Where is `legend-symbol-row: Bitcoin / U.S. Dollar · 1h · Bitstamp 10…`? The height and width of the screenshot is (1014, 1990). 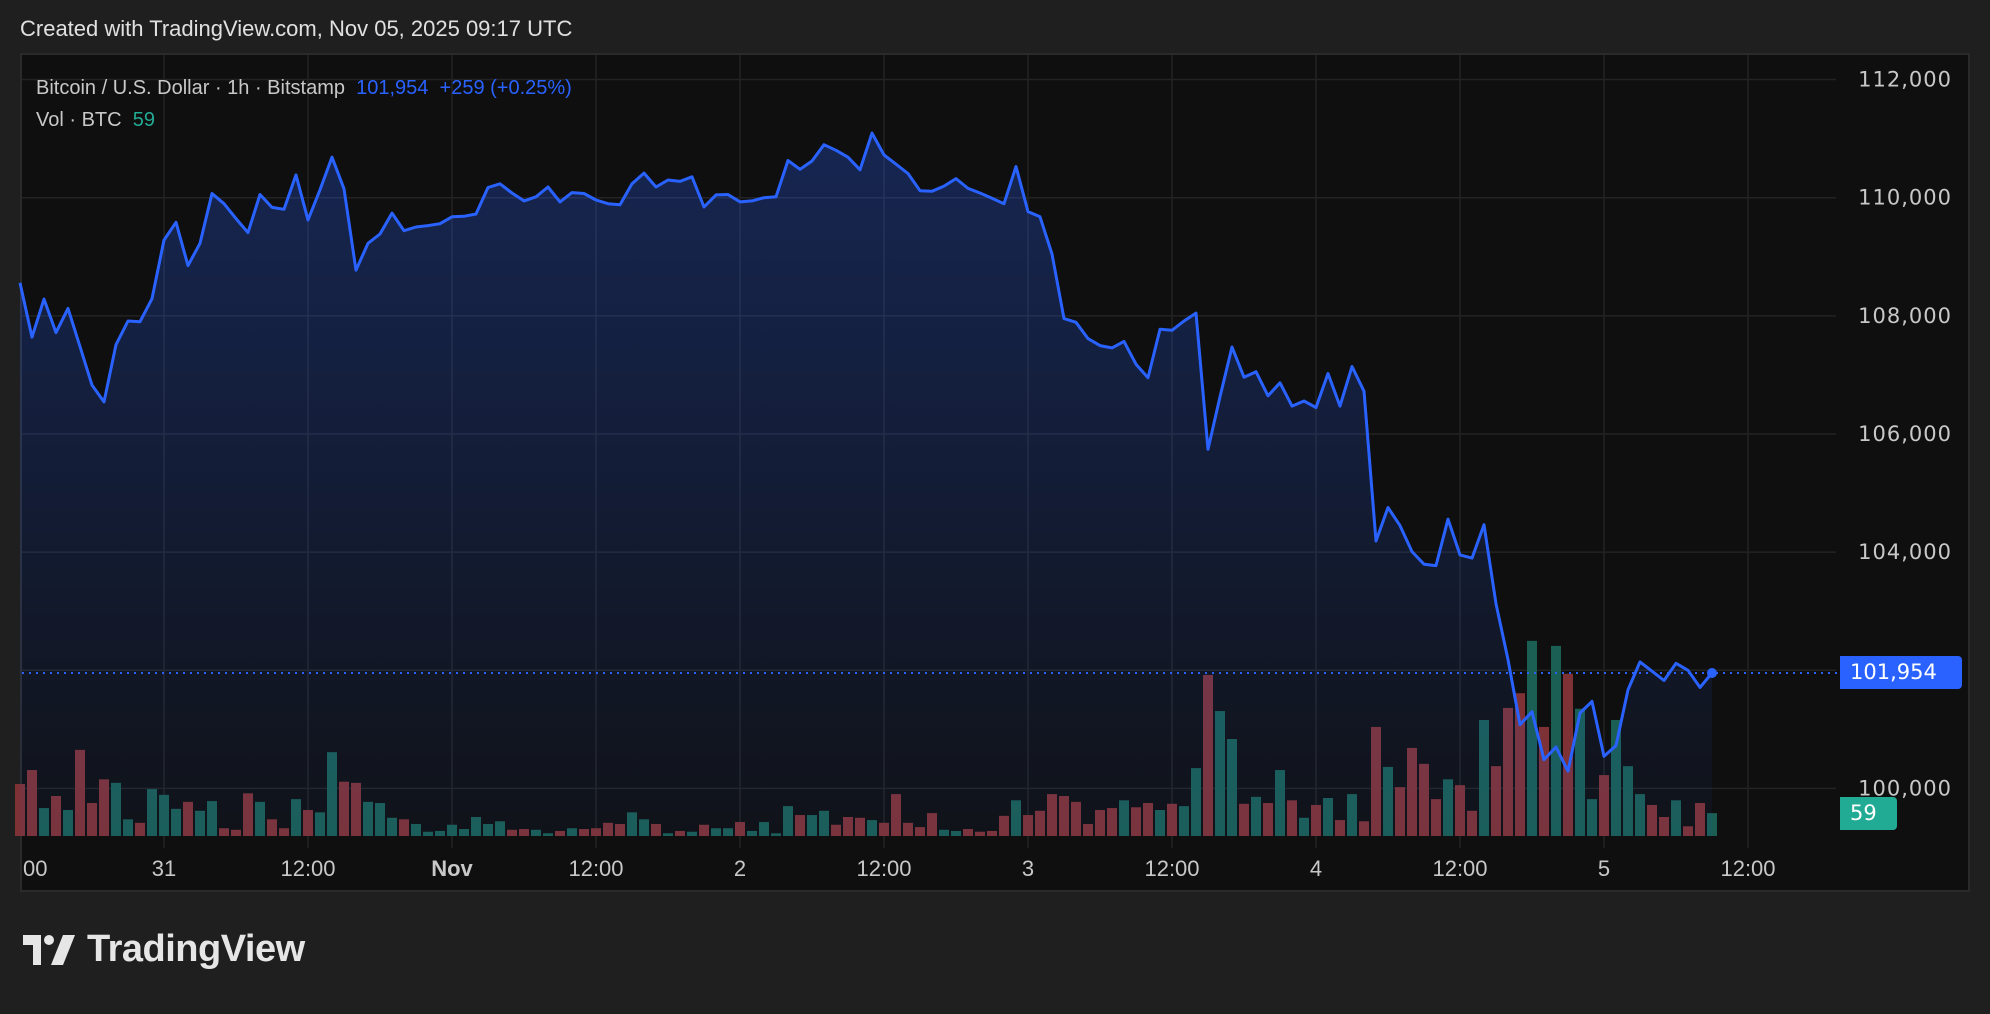 legend-symbol-row: Bitcoin / U.S. Dollar · 1h · Bitstamp 10… is located at coordinates (304, 88).